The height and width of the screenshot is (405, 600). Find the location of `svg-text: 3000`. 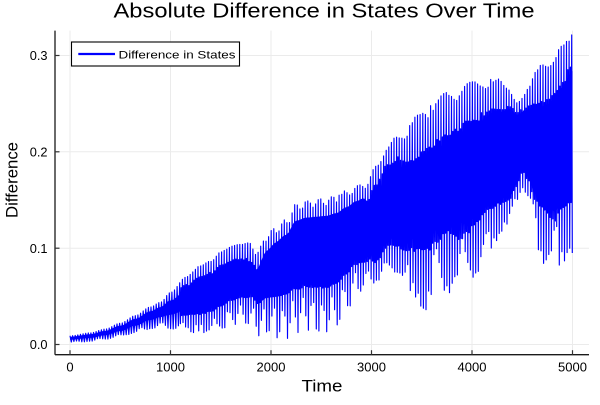

svg-text: 3000 is located at coordinates (371, 367).